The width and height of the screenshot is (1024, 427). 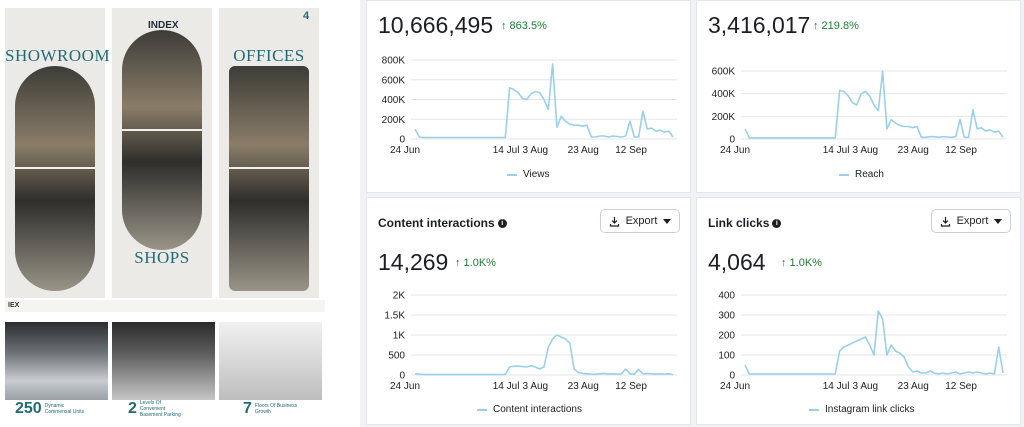 I want to click on y-tick-label: 800K, so click(x=394, y=61).